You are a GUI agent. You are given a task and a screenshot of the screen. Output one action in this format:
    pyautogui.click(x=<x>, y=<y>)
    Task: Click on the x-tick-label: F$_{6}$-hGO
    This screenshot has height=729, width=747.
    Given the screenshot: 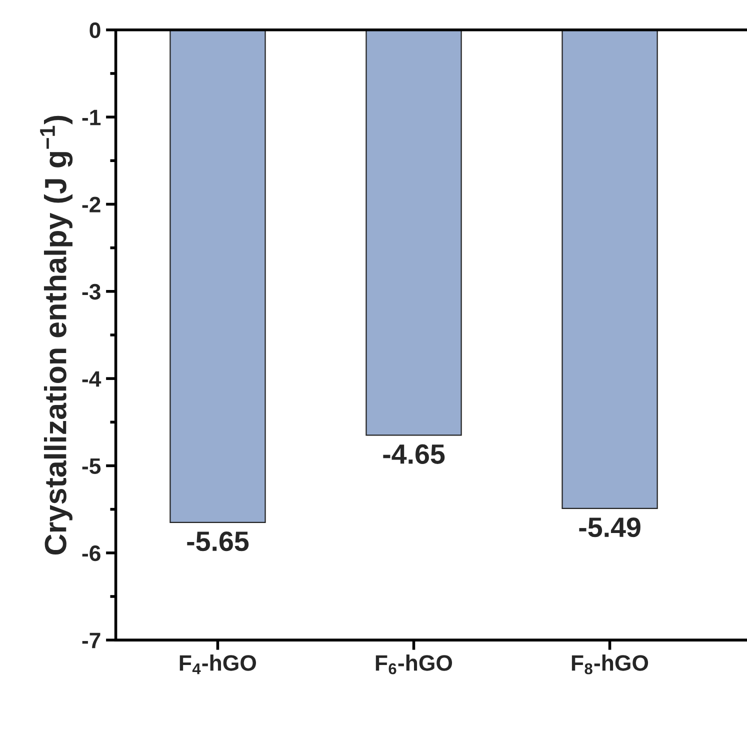 What is the action you would take?
    pyautogui.click(x=414, y=664)
    